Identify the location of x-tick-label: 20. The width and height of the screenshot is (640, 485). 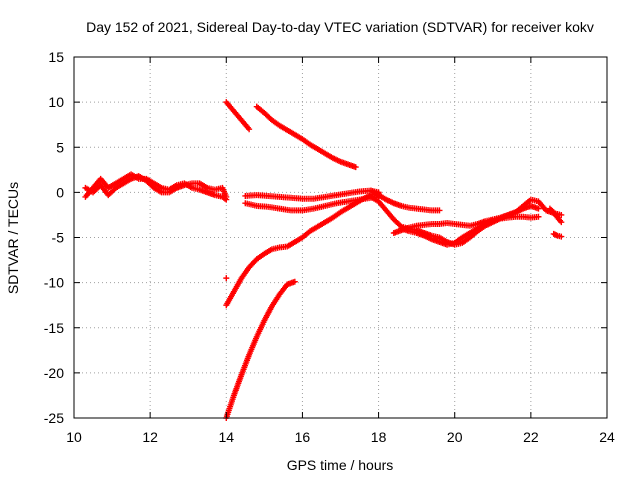
(455, 437).